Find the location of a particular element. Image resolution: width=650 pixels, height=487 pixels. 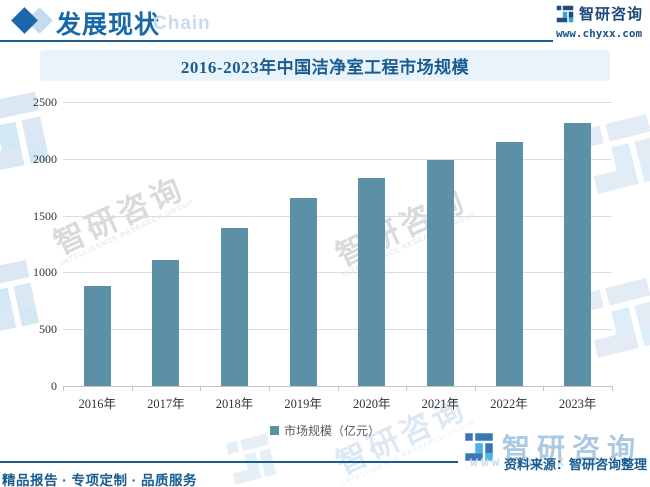

y-axis-label: 1500 is located at coordinates (45, 215).